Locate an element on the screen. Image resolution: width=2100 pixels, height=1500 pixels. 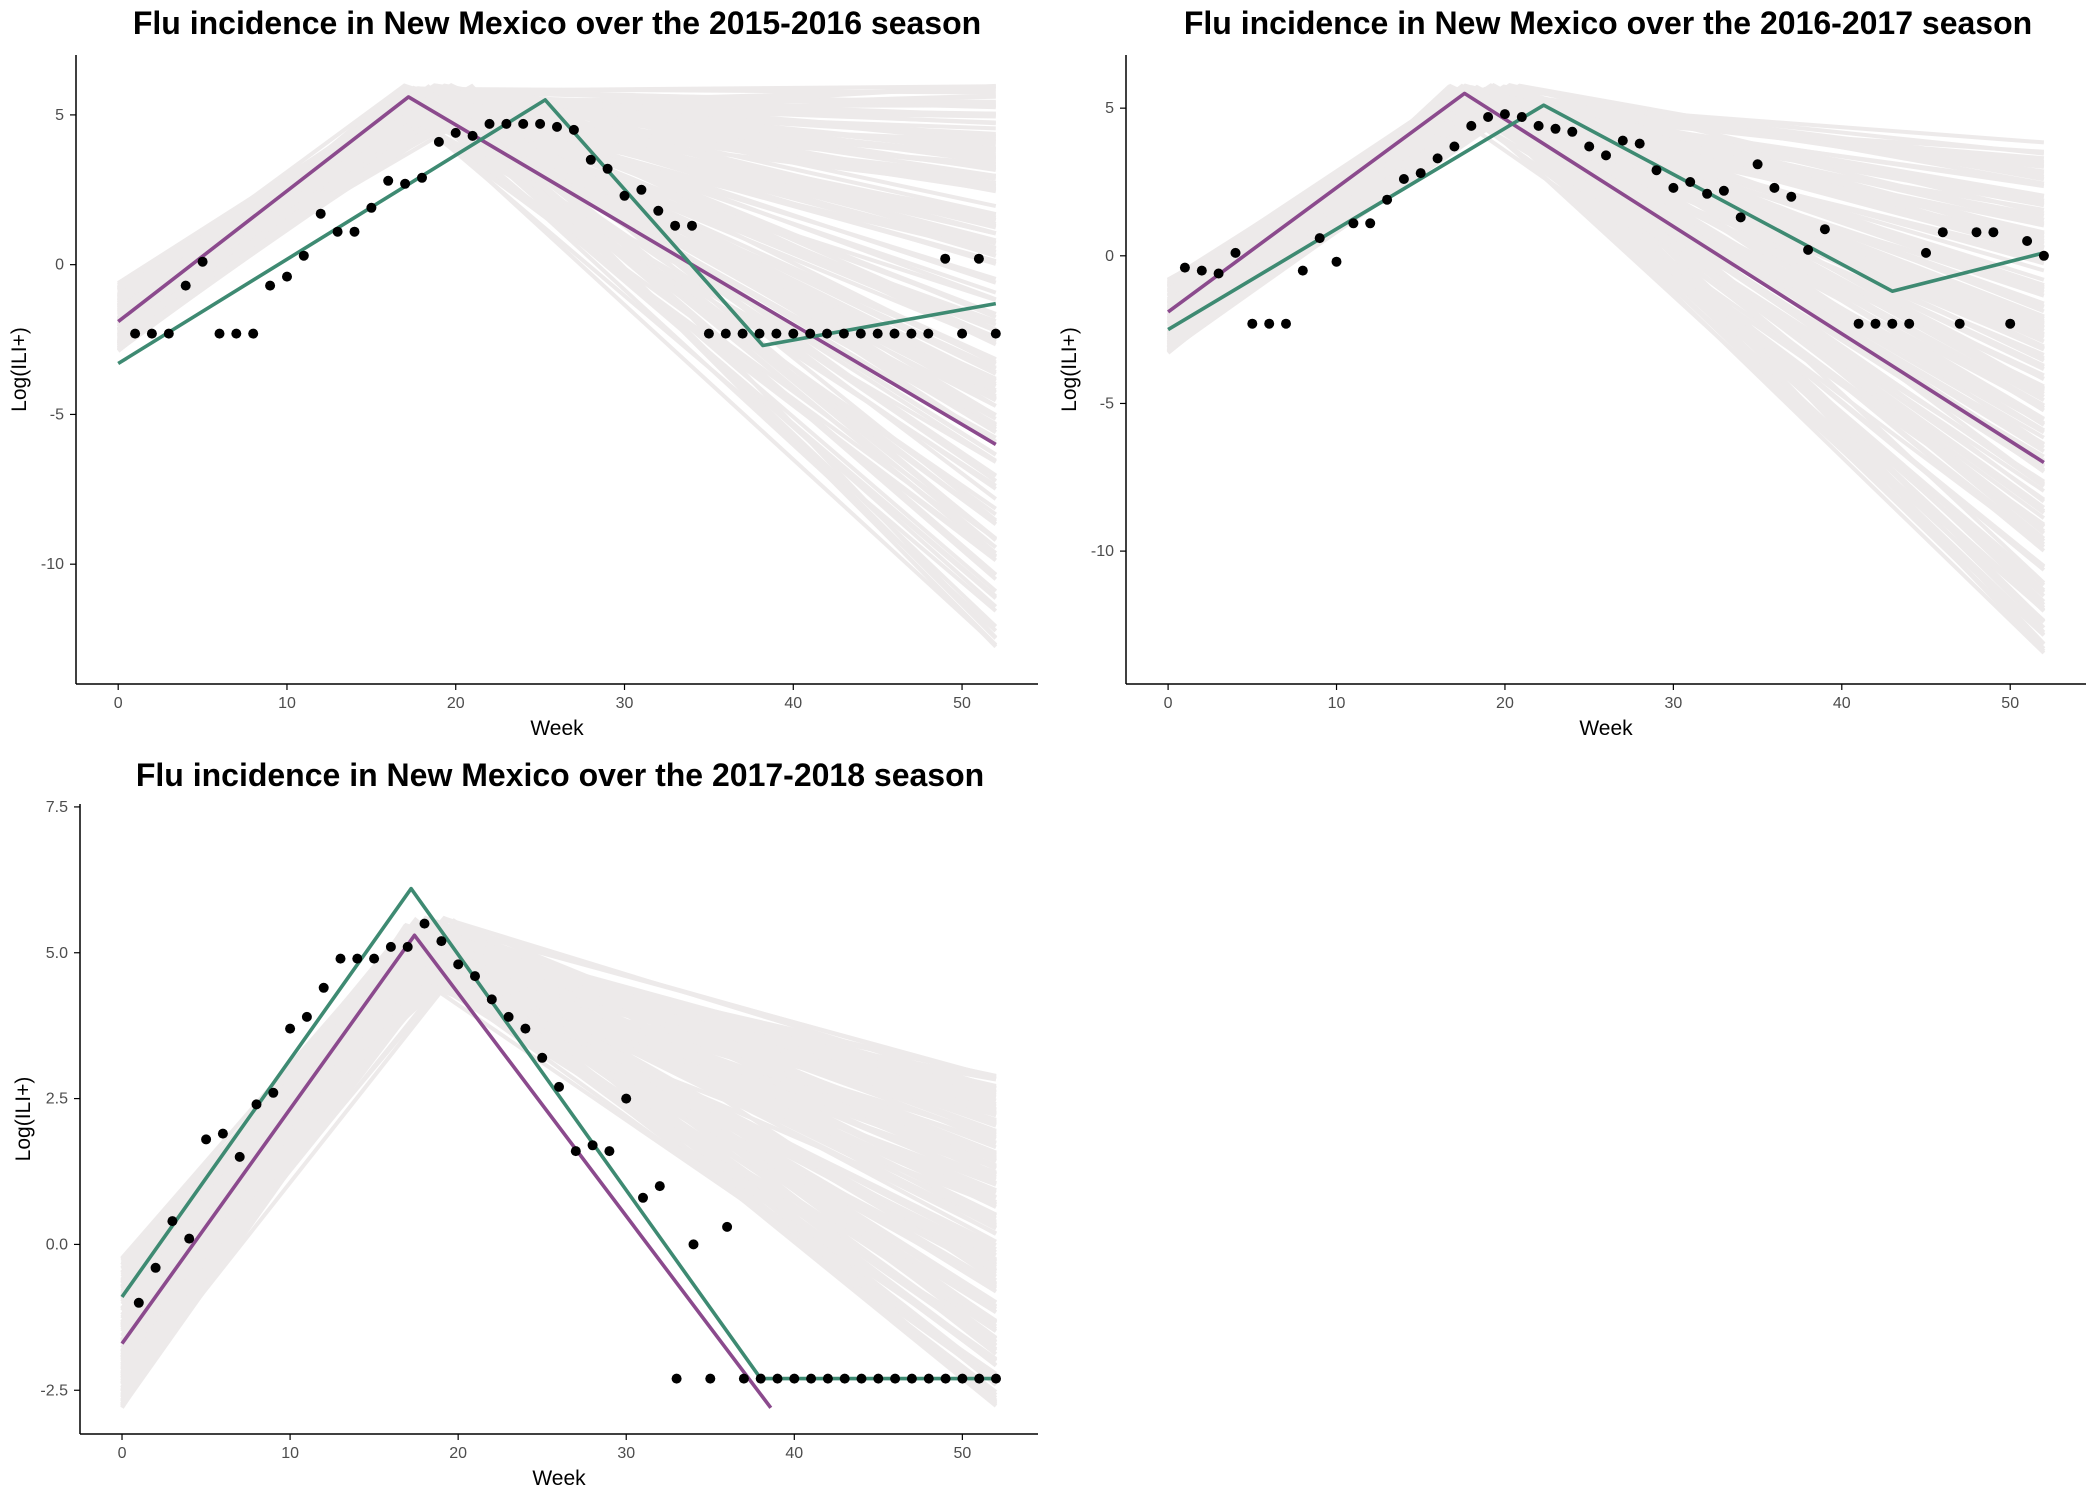
x-tick-label: 10 is located at coordinates (290, 1453).